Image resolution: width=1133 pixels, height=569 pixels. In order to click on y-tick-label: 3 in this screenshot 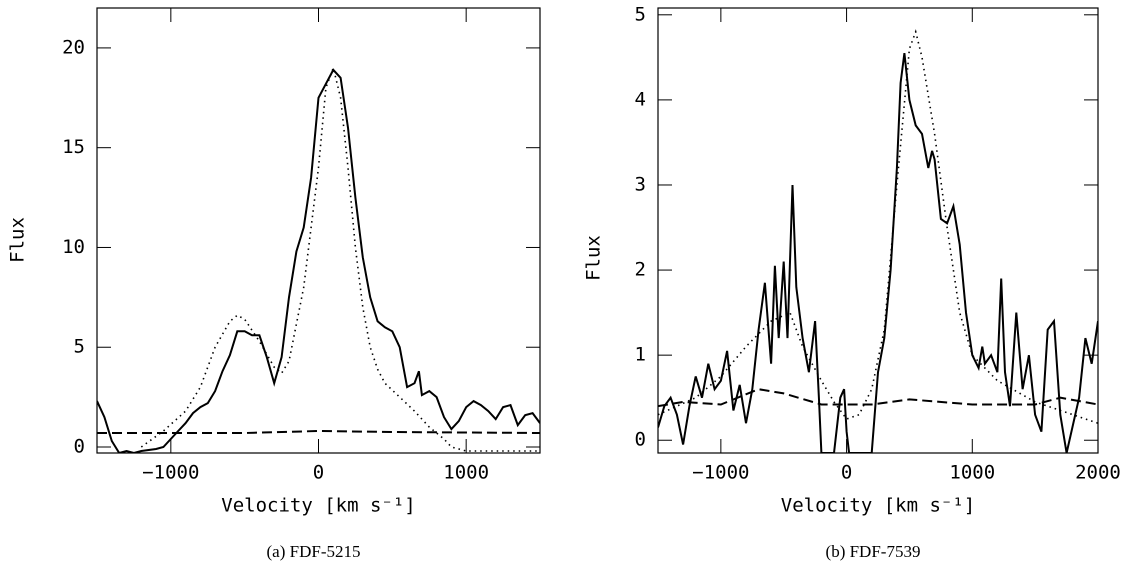, I will do `click(640, 184)`.